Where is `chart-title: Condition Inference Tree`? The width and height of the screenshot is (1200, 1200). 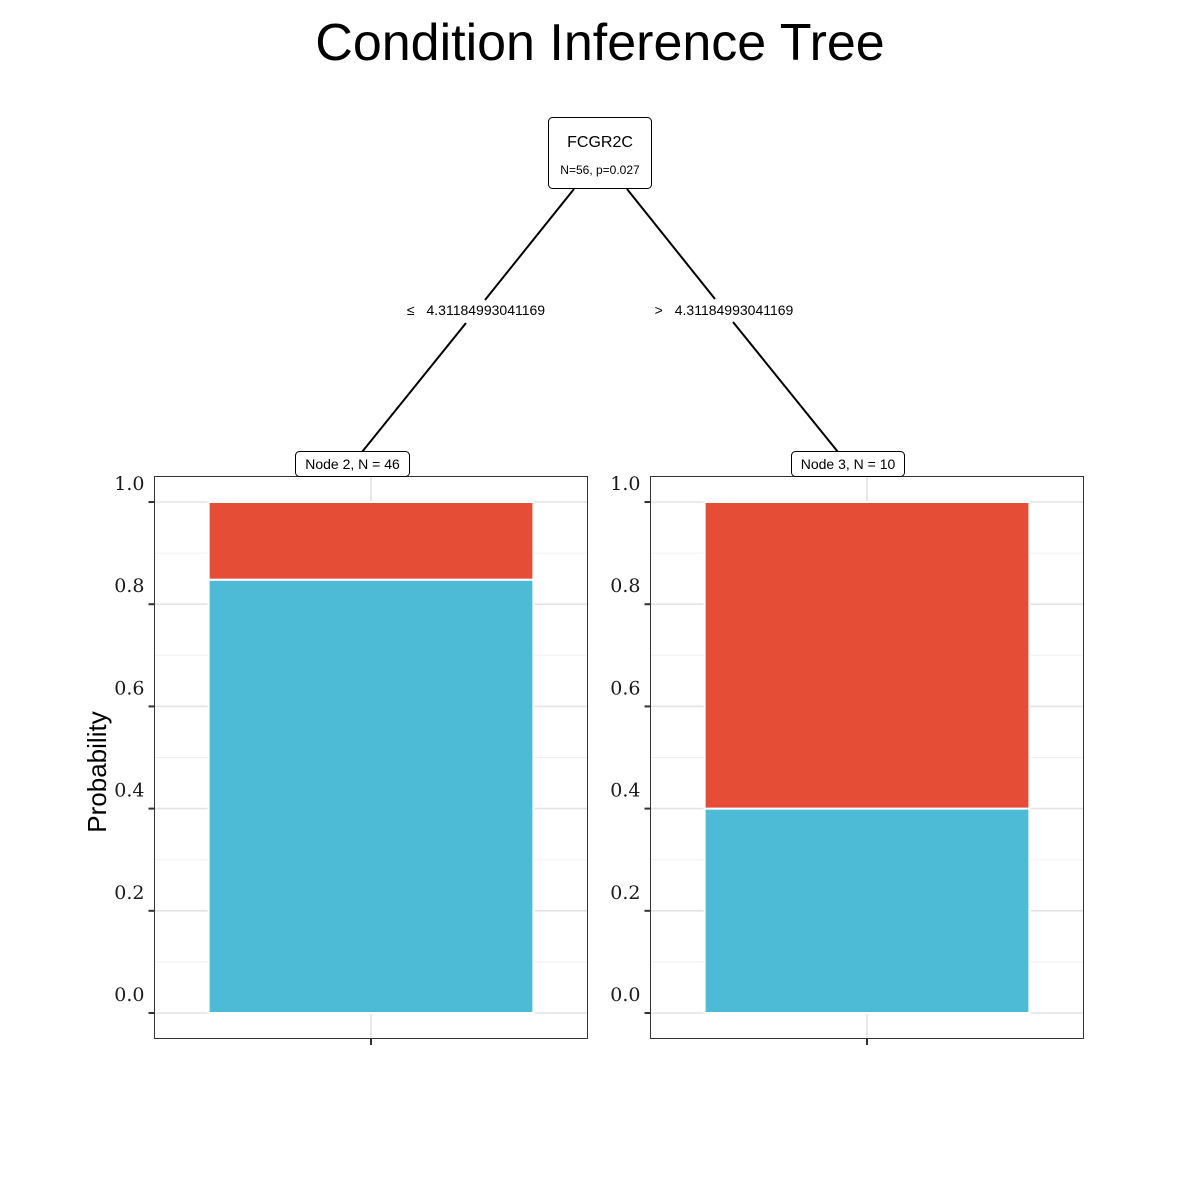 chart-title: Condition Inference Tree is located at coordinates (599, 43).